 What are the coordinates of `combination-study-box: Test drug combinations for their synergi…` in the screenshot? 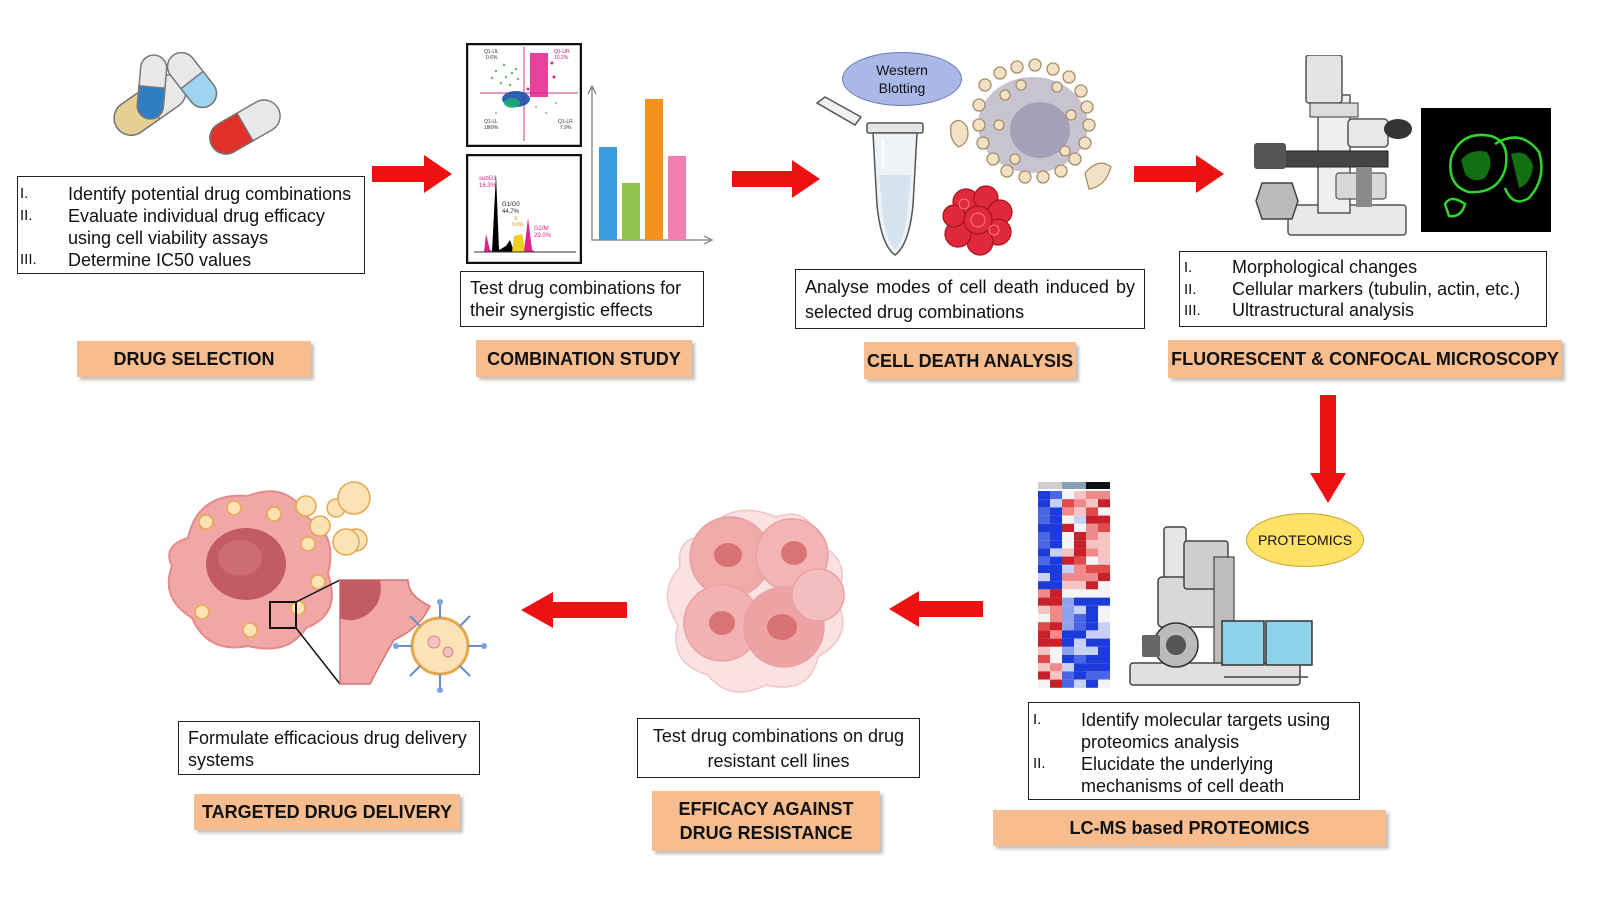 It's located at (582, 299).